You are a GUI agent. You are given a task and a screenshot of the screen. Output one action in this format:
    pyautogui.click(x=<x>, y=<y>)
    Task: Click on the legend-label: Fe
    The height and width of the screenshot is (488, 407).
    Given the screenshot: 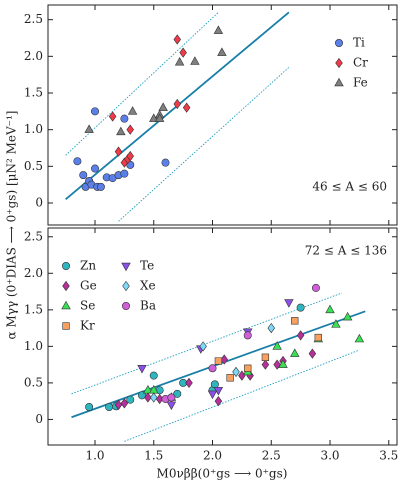 What is the action you would take?
    pyautogui.click(x=360, y=83)
    